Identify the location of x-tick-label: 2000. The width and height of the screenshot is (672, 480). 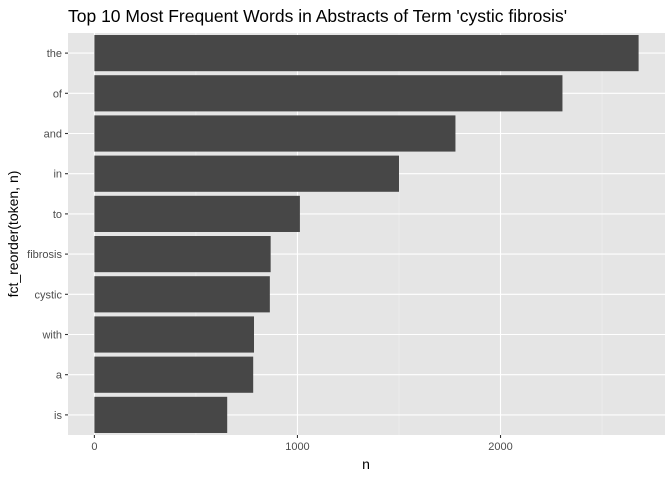
(500, 447).